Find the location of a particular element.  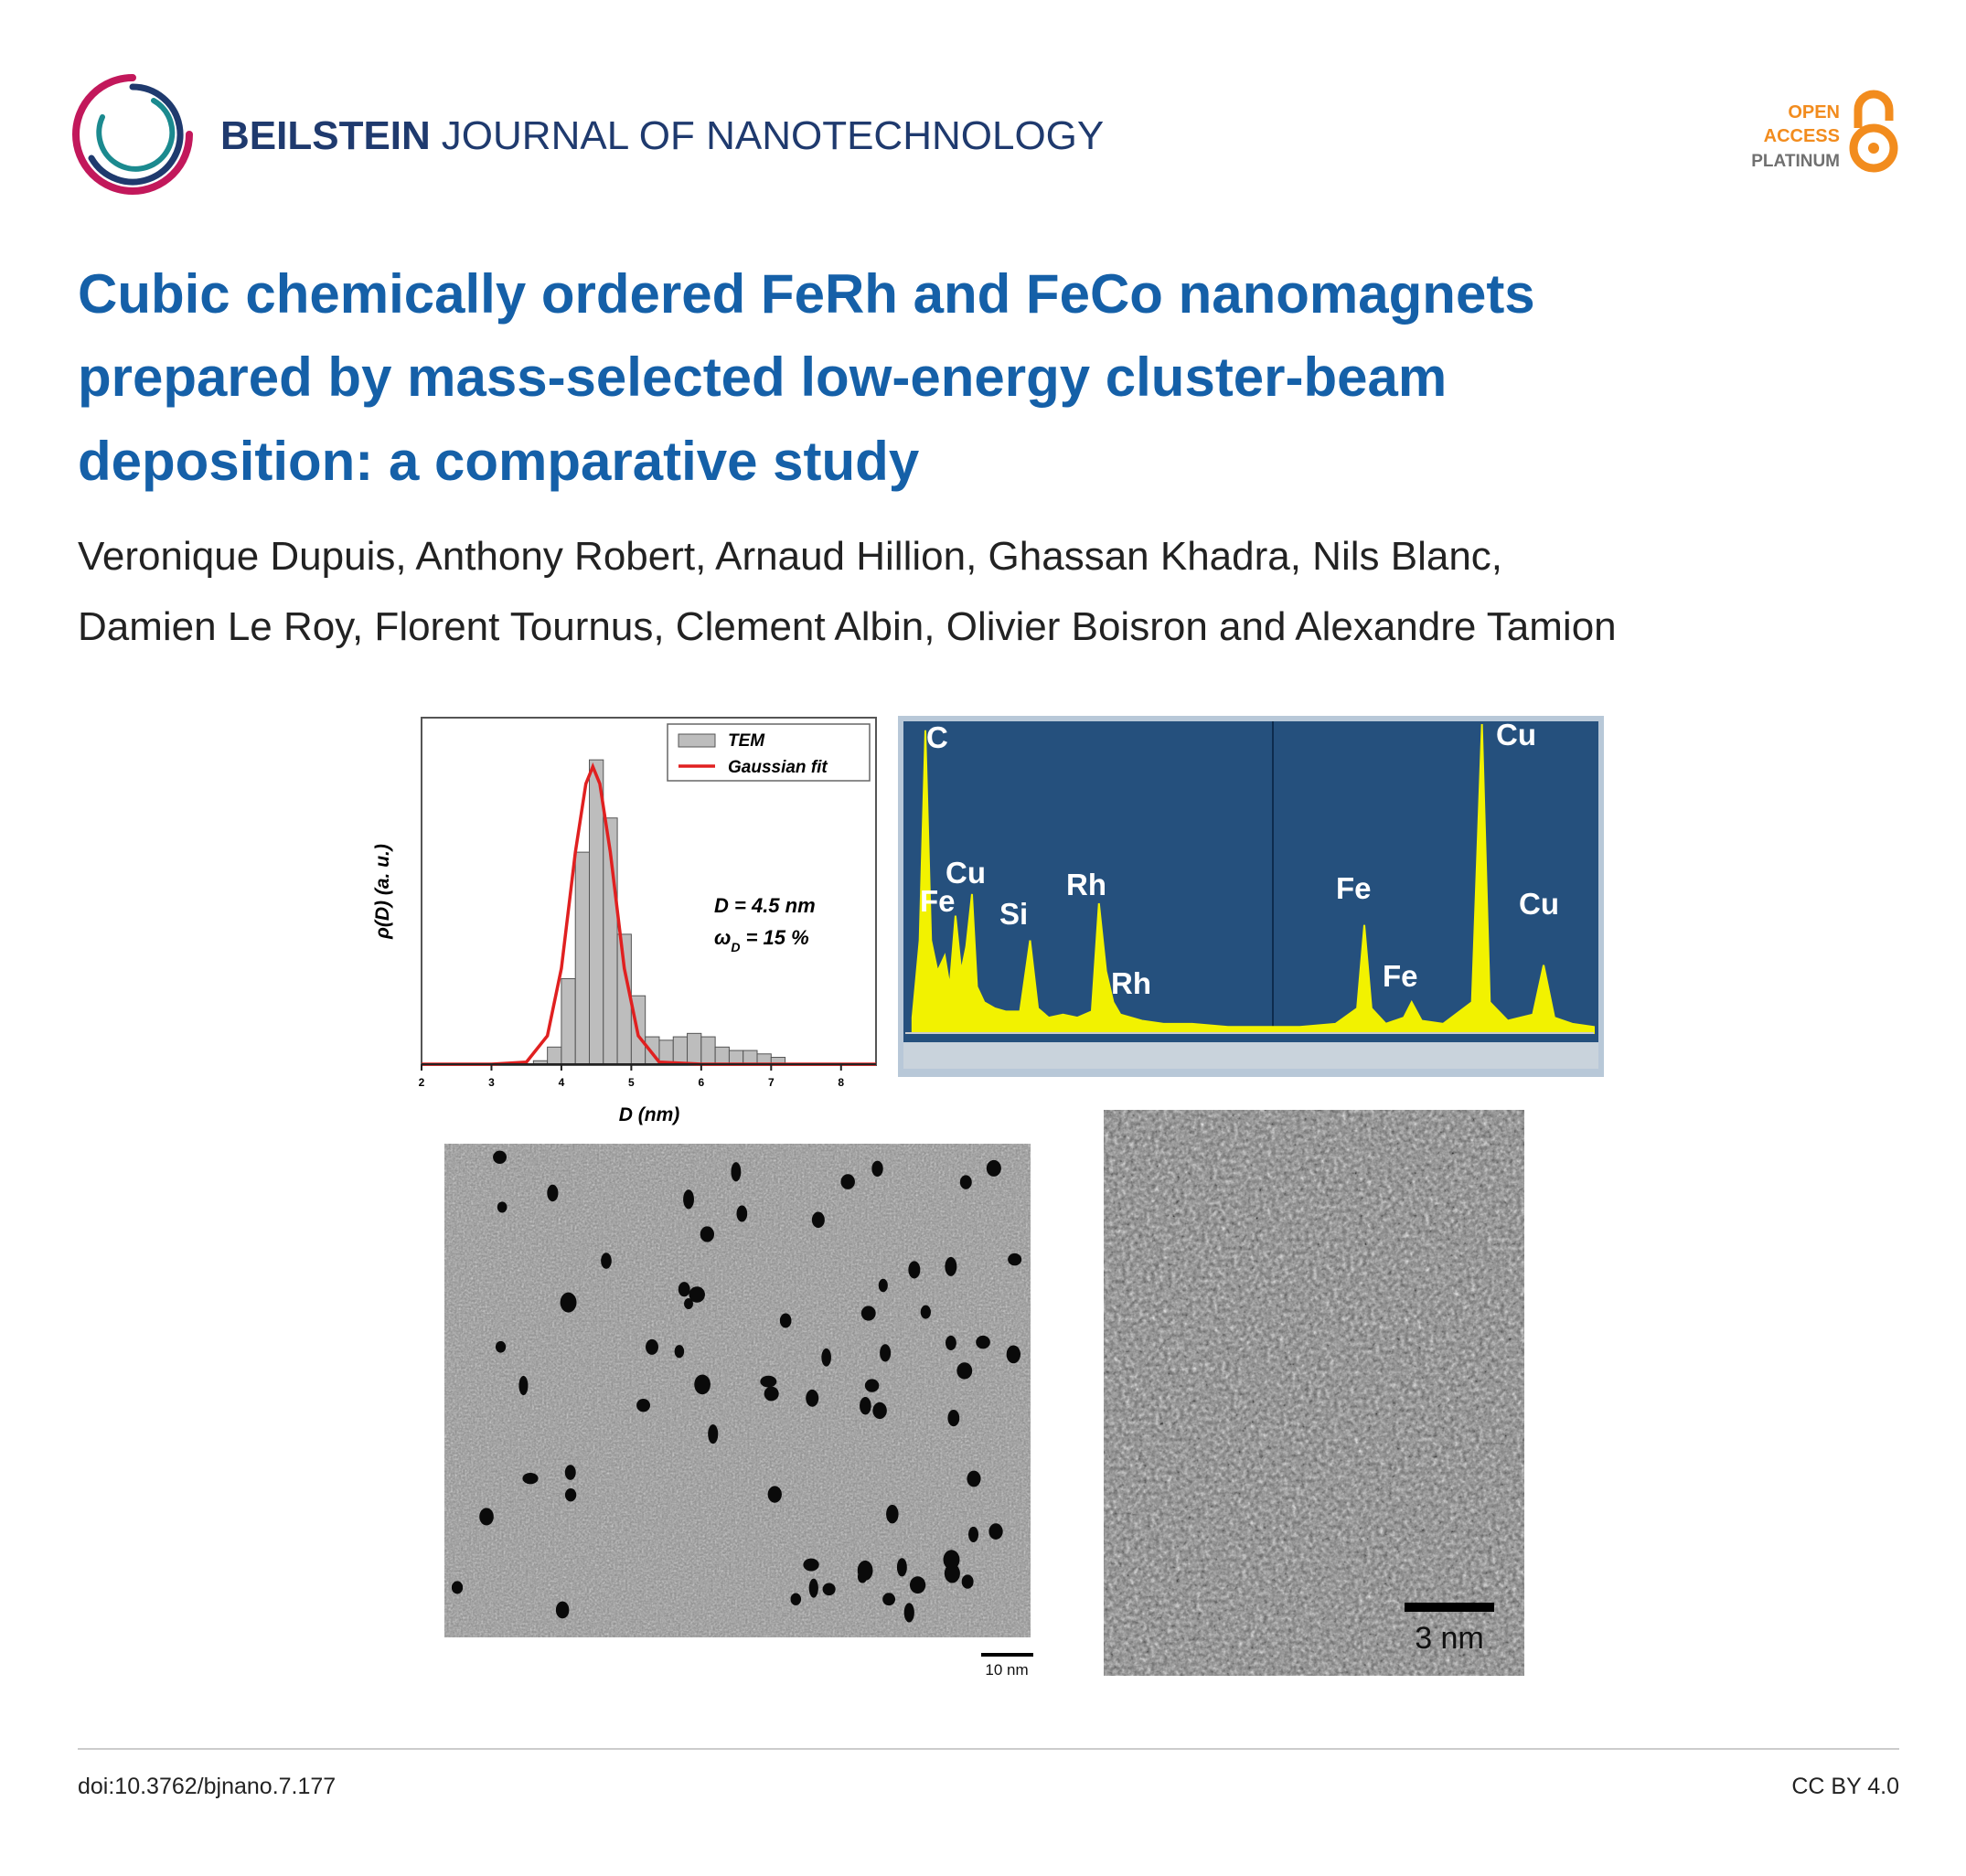

gaussian-fit-line is located at coordinates (649, 914).